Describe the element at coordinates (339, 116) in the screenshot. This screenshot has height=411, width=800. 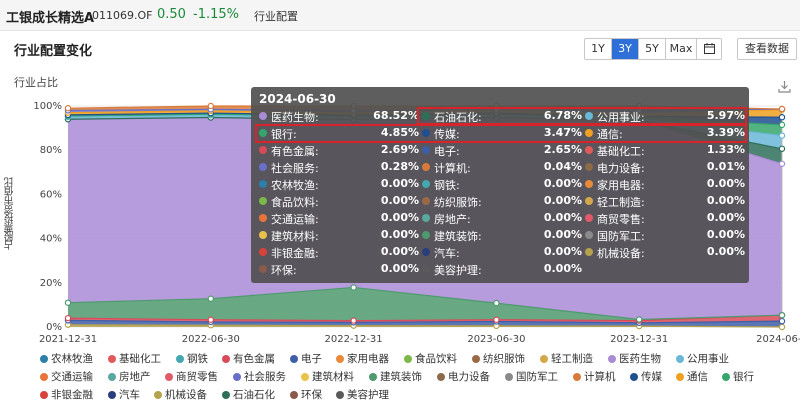
I see `tooltip-item: 医药生物: 68.52%` at that location.